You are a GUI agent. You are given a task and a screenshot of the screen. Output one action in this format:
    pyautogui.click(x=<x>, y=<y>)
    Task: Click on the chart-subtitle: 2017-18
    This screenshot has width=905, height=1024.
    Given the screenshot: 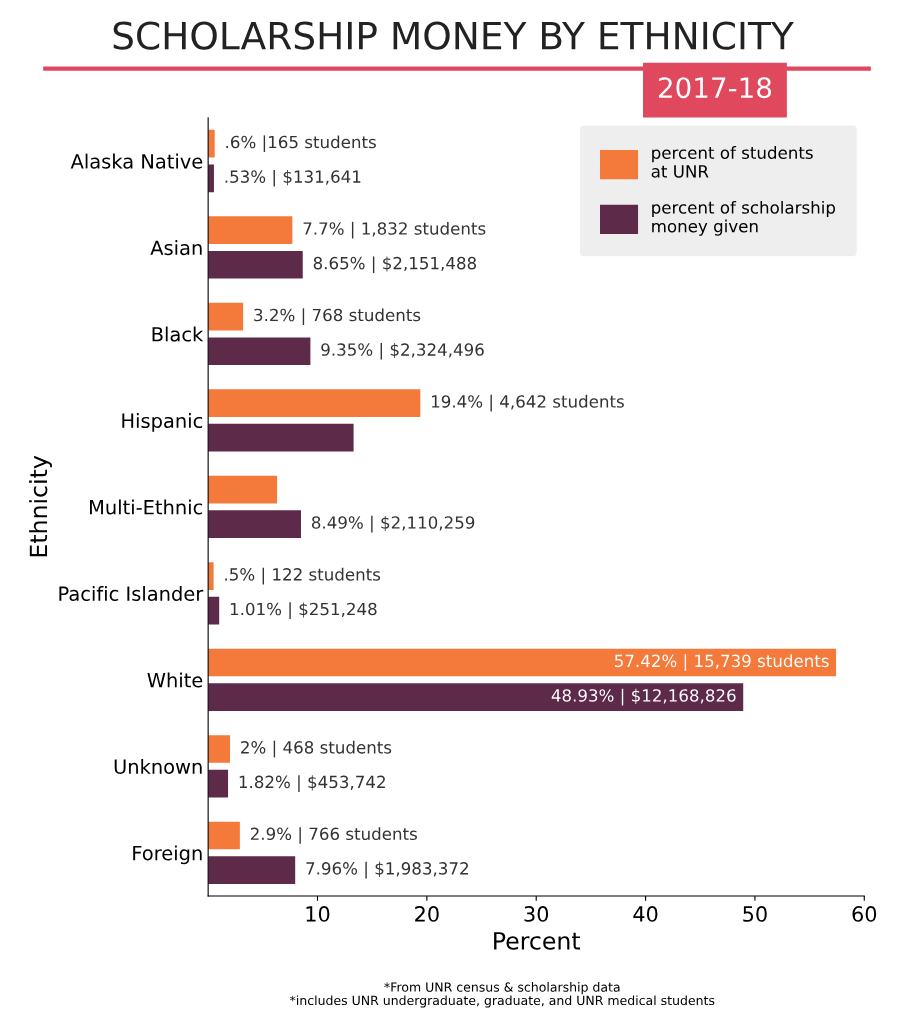 What is the action you would take?
    pyautogui.click(x=715, y=88)
    